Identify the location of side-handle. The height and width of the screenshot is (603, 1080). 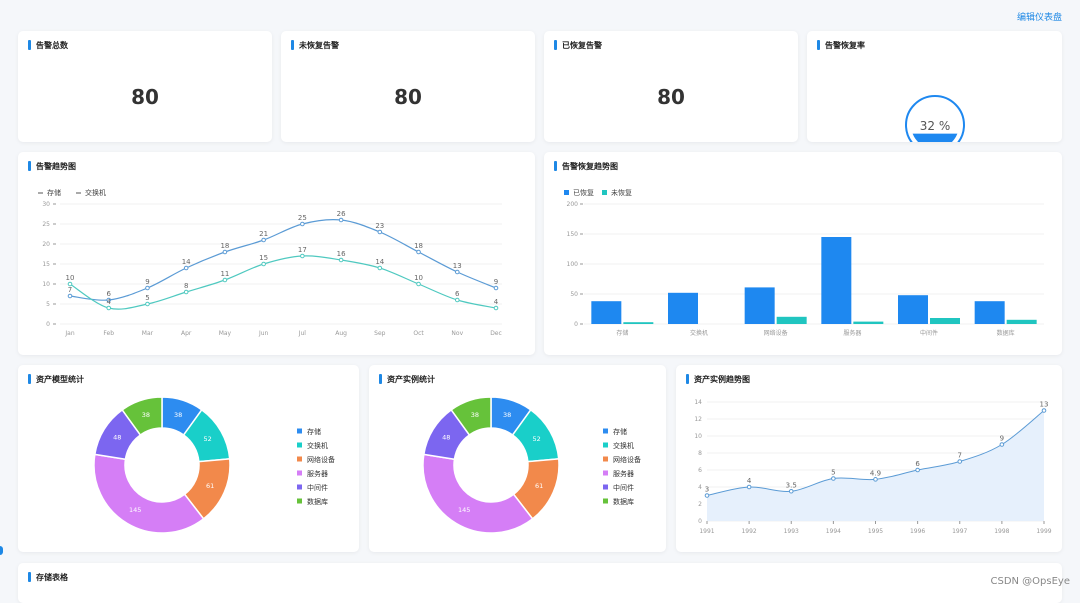
(1, 550).